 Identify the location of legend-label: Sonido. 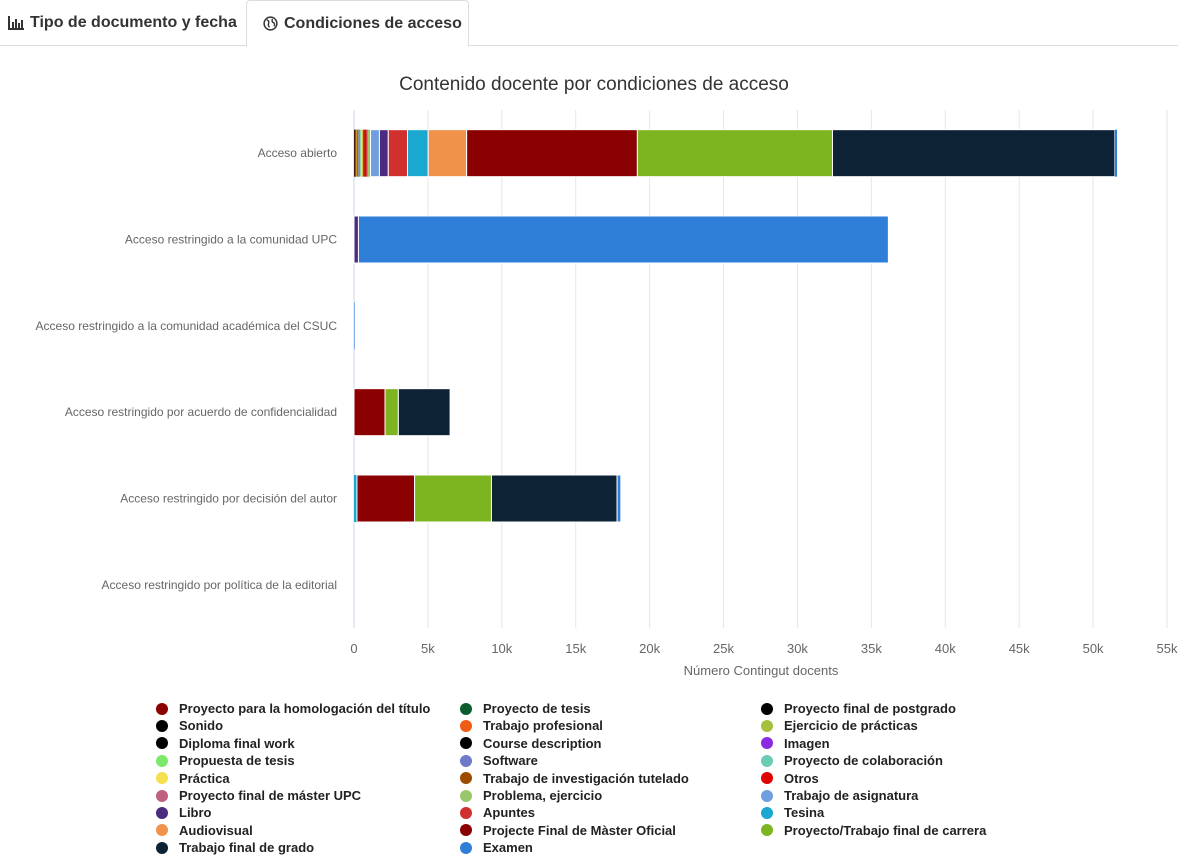
(201, 726).